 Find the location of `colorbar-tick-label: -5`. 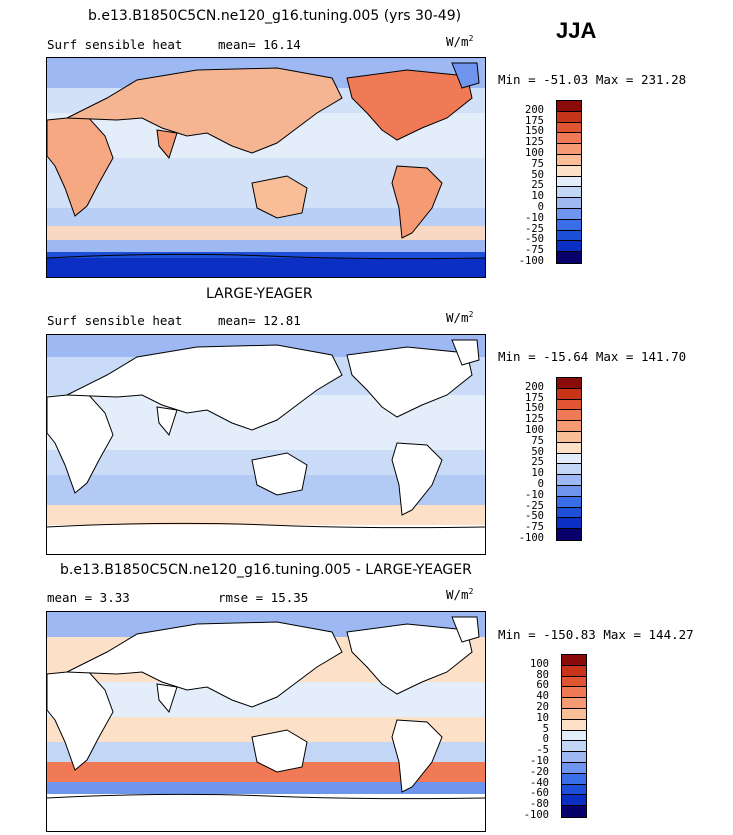

colorbar-tick-label: -5 is located at coordinates (542, 750).